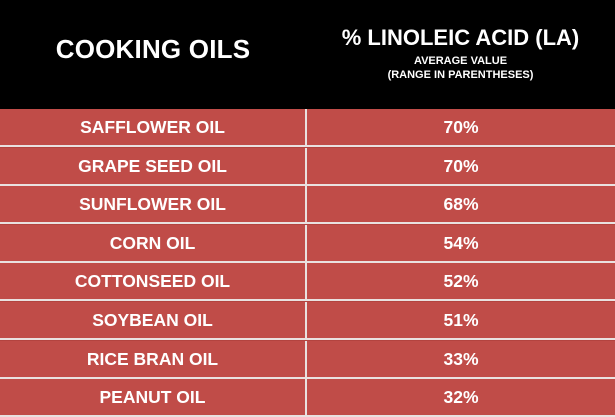  Describe the element at coordinates (152, 396) in the screenshot. I see `oil-name-cell: PEANUT OIL` at that location.